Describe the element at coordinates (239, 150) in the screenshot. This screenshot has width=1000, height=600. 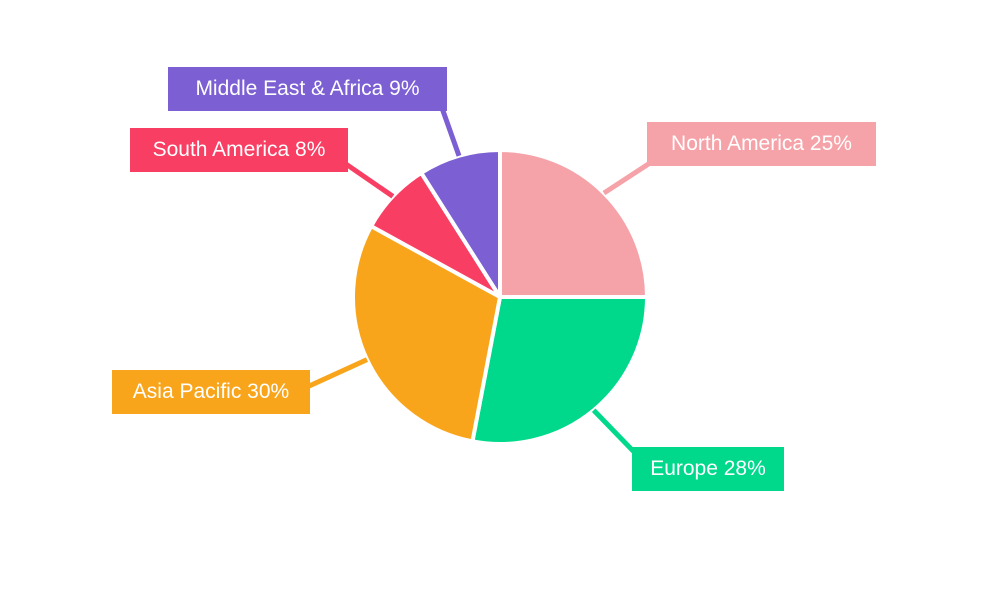
I see `slice-label-south-america: South America 8%` at that location.